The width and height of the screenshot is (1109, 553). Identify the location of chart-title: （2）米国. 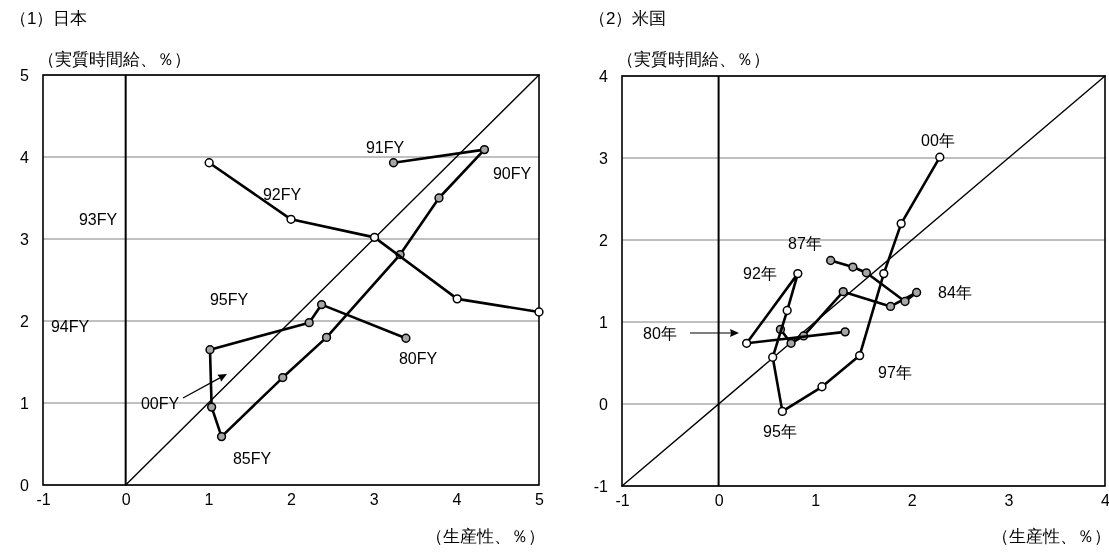
(628, 18).